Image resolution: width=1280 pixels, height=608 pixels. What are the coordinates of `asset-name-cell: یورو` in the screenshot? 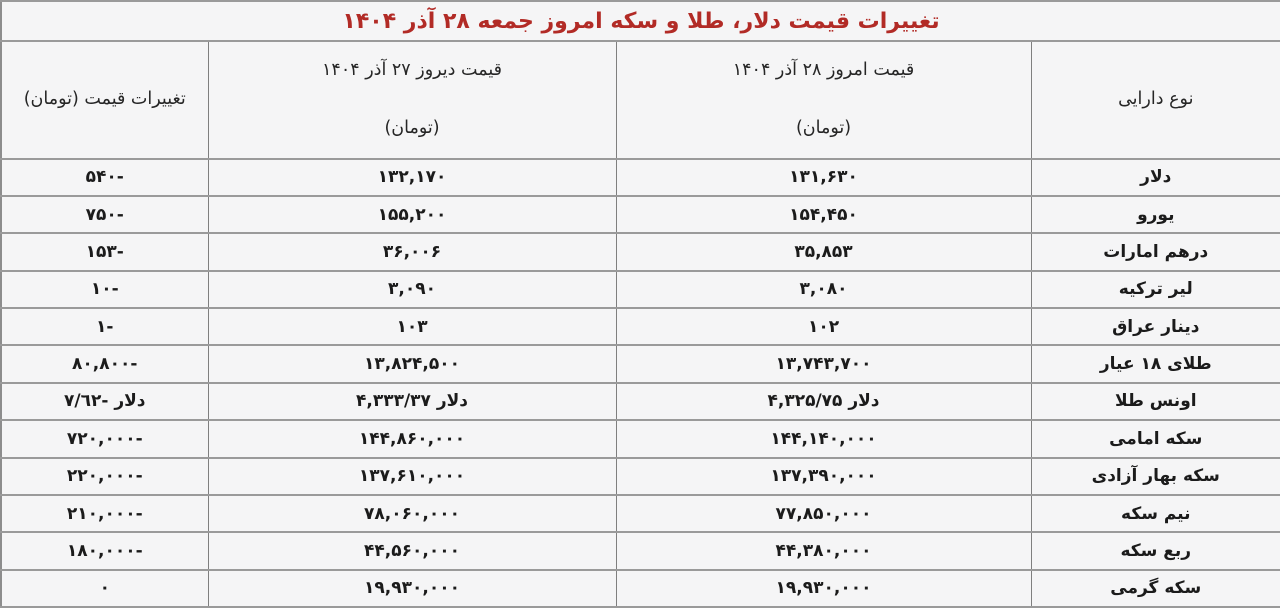 It's located at (1155, 214).